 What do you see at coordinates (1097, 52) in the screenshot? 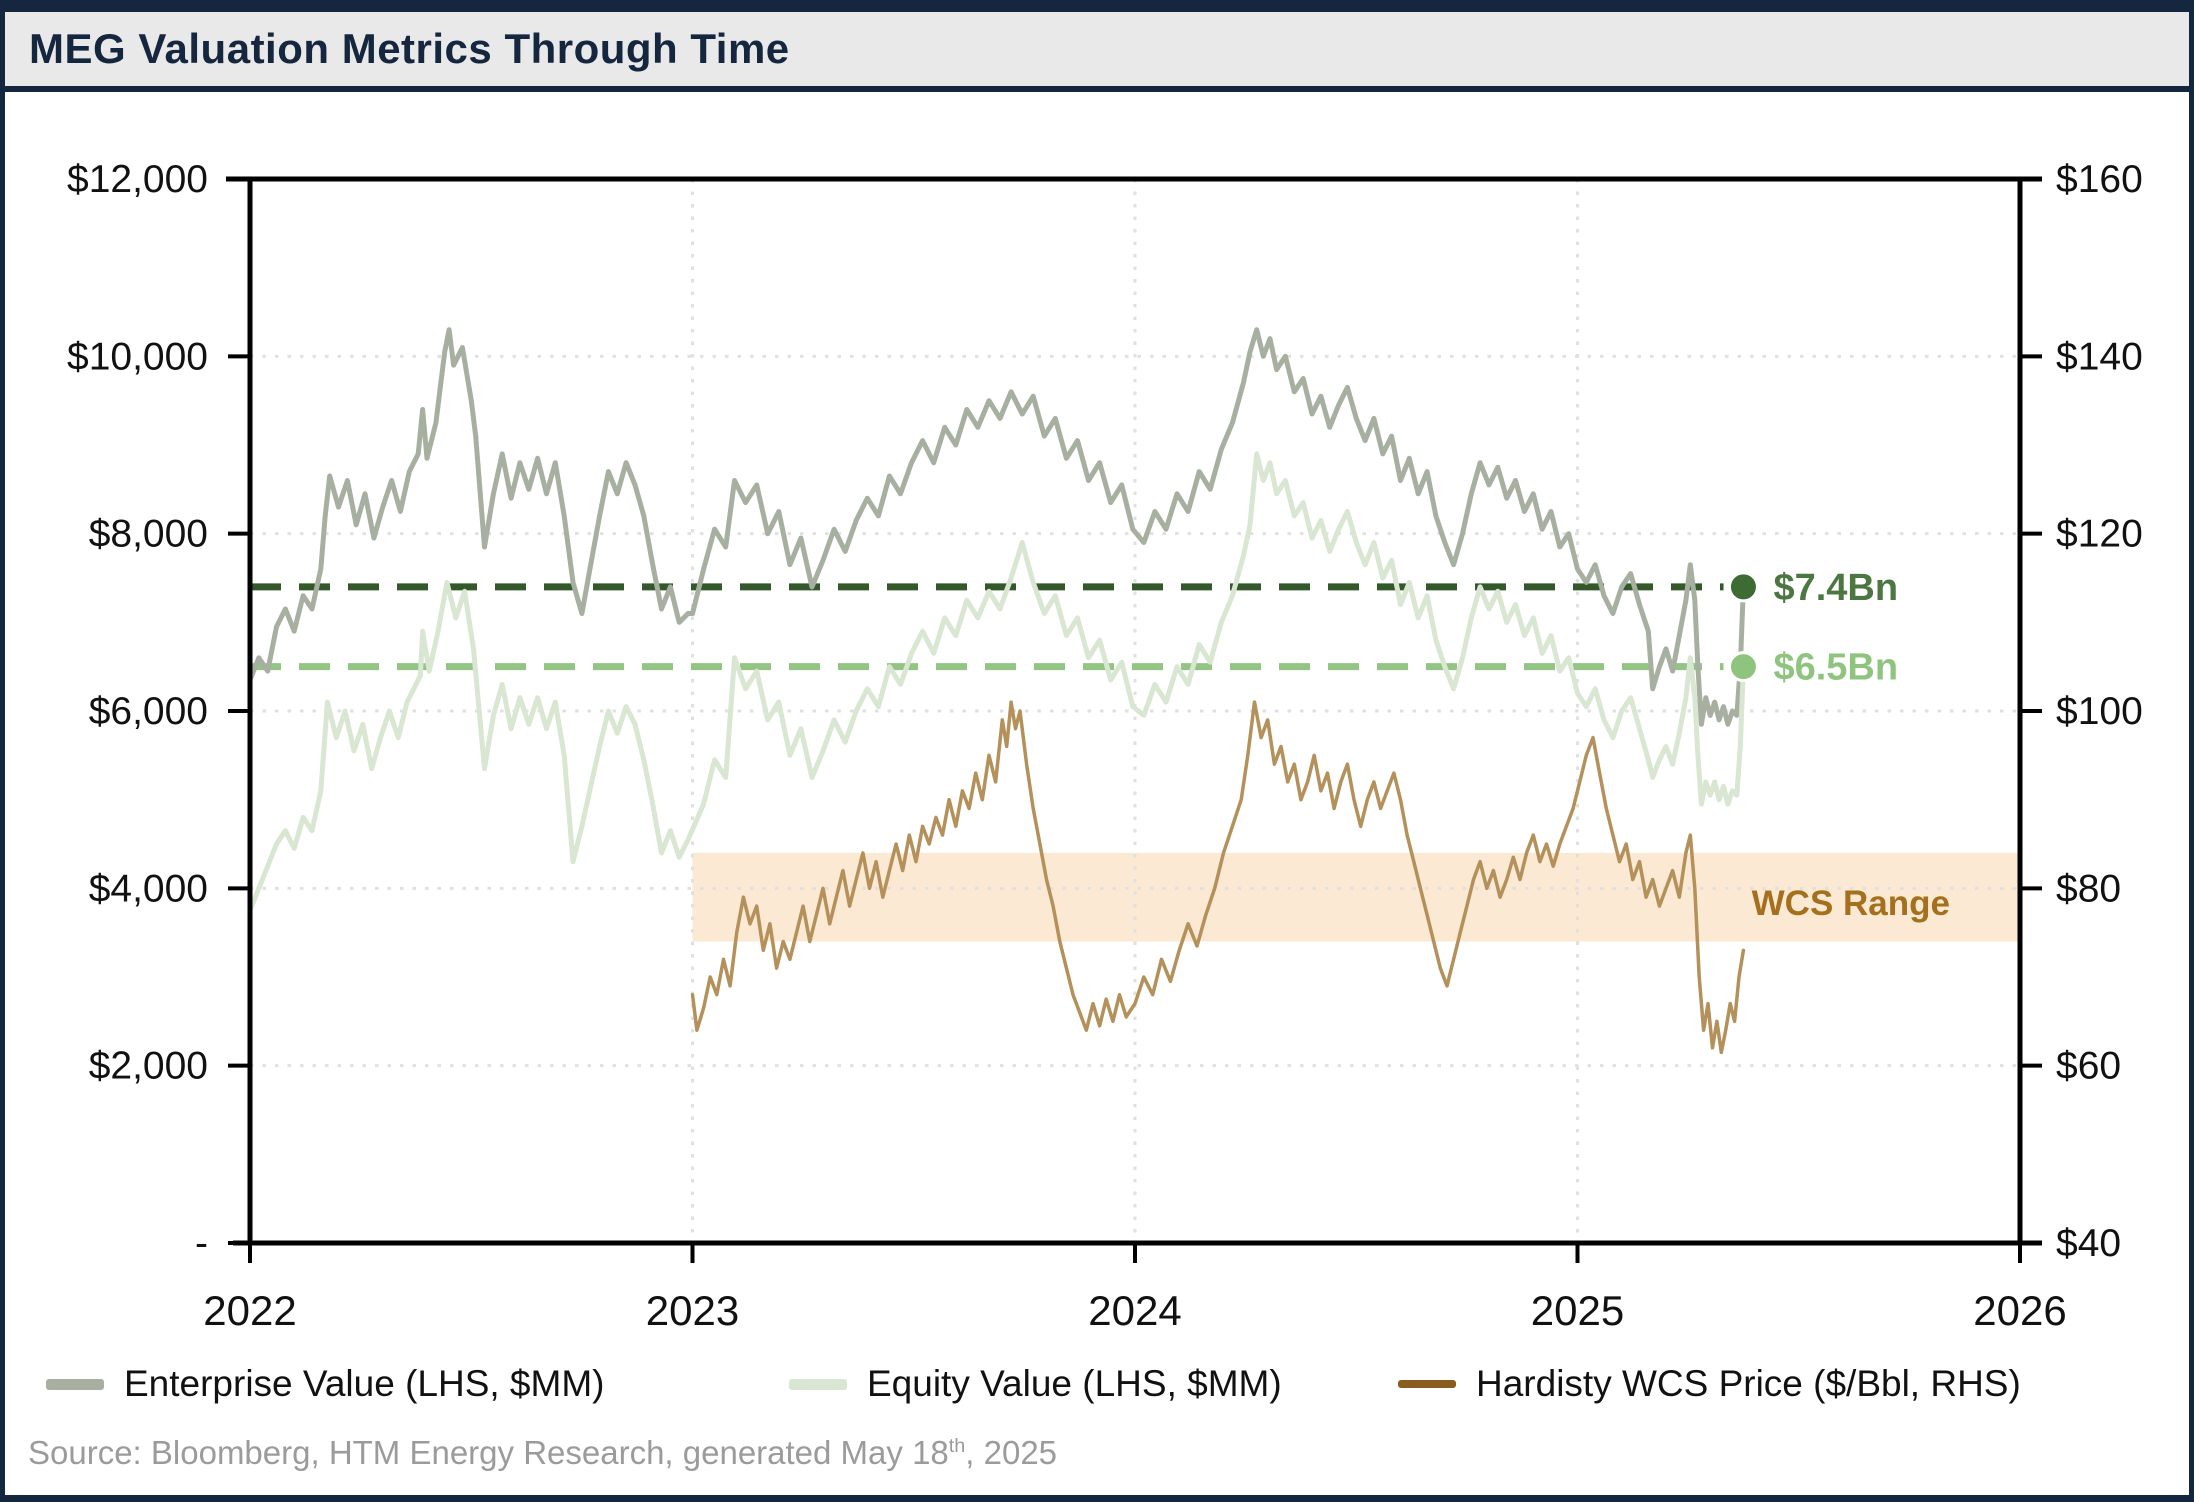
I see `title-bar: MEG Valuation Metrics Through Time` at bounding box center [1097, 52].